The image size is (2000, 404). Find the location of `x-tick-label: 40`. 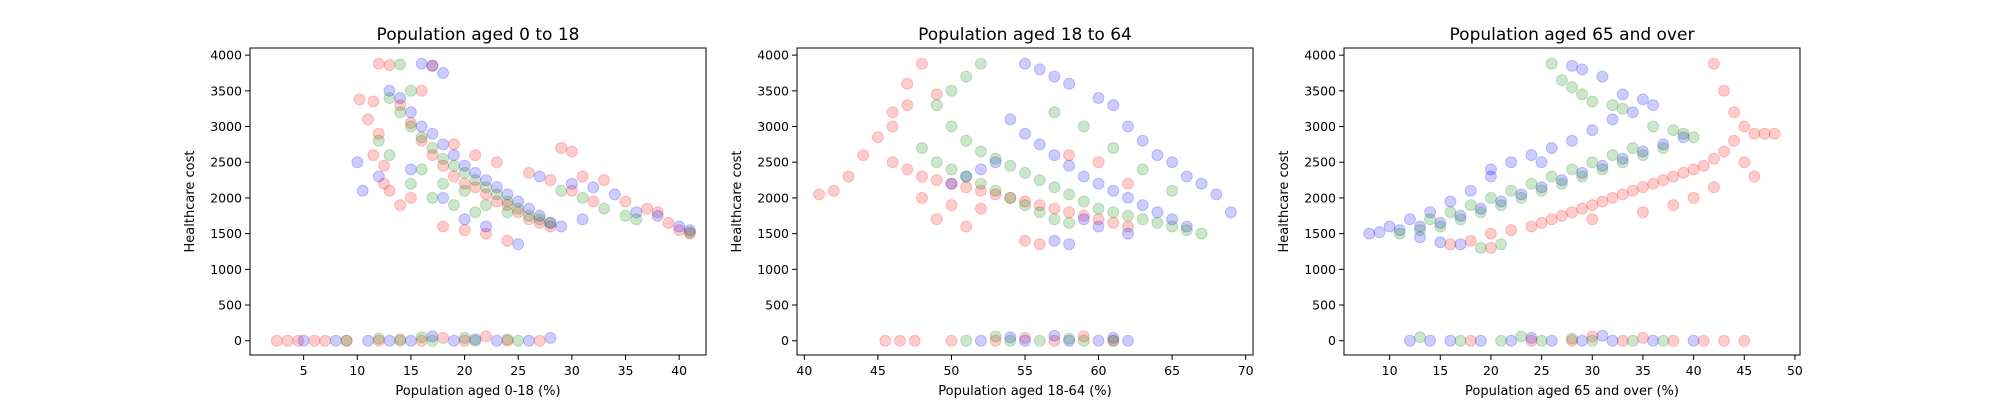

x-tick-label: 40 is located at coordinates (1694, 370).